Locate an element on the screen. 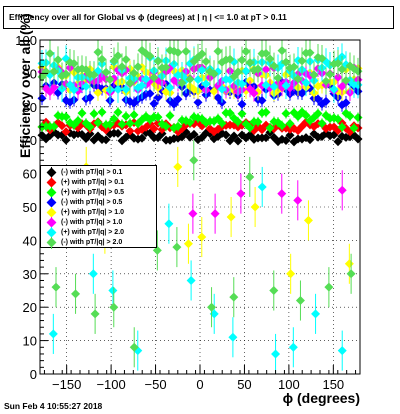 Image resolution: width=400 pixels, height=414 pixels. legend-label: (+) with pT/|q| > 0.5 is located at coordinates (93, 192).